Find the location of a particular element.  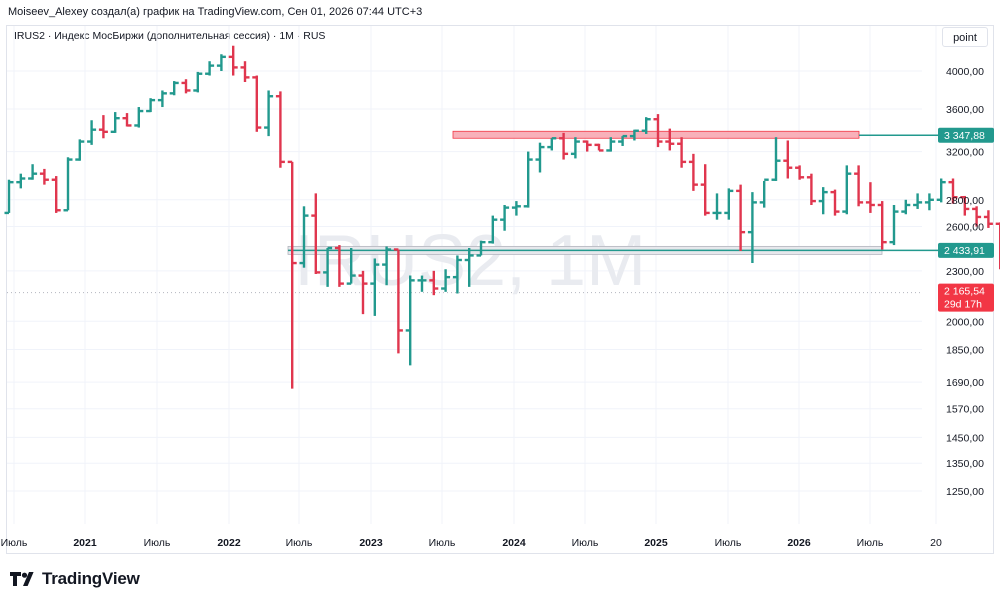

scale-point-button: point is located at coordinates (965, 37).